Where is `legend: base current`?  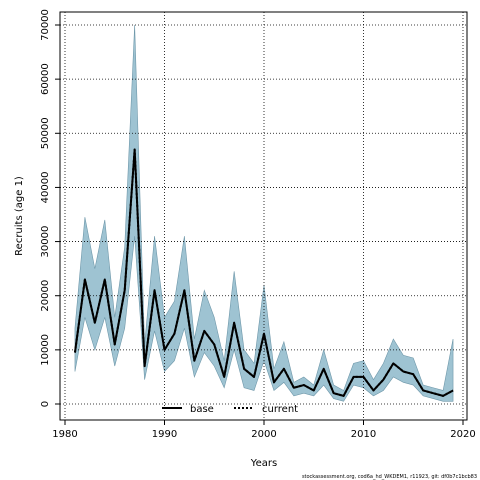
legend: base current is located at coordinates (230, 409).